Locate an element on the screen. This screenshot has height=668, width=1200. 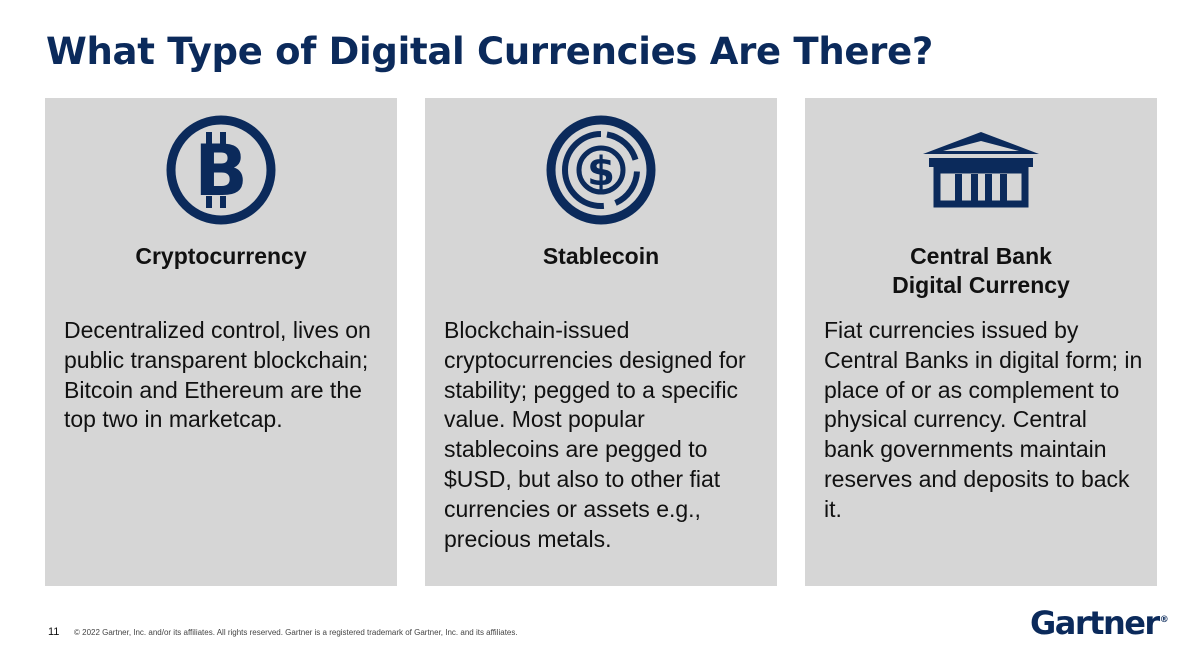
card-title: Stablecoin is located at coordinates (601, 256).